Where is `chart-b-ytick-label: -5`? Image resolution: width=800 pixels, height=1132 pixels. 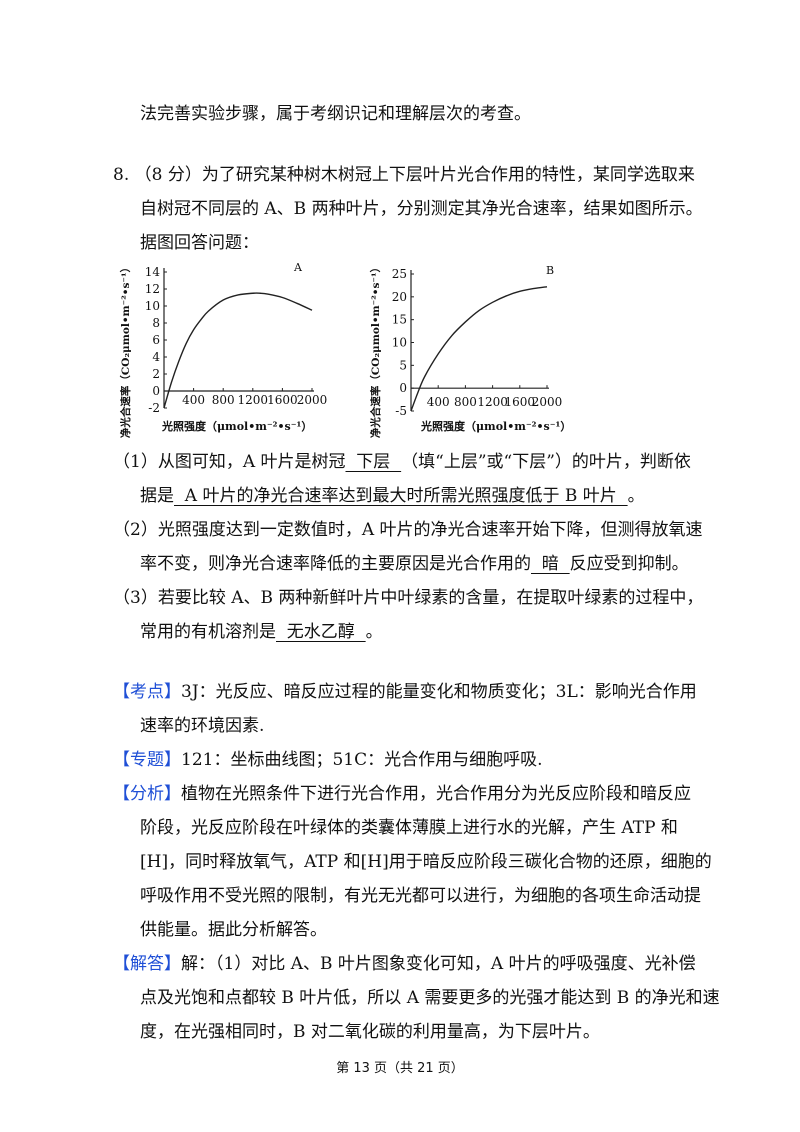
chart-b-ytick-label: -5 is located at coordinates (401, 411).